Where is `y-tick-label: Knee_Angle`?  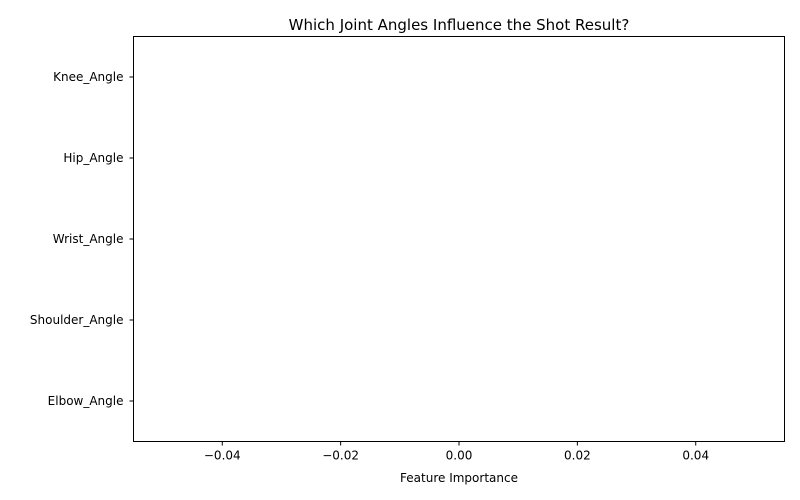 y-tick-label: Knee_Angle is located at coordinates (88, 77).